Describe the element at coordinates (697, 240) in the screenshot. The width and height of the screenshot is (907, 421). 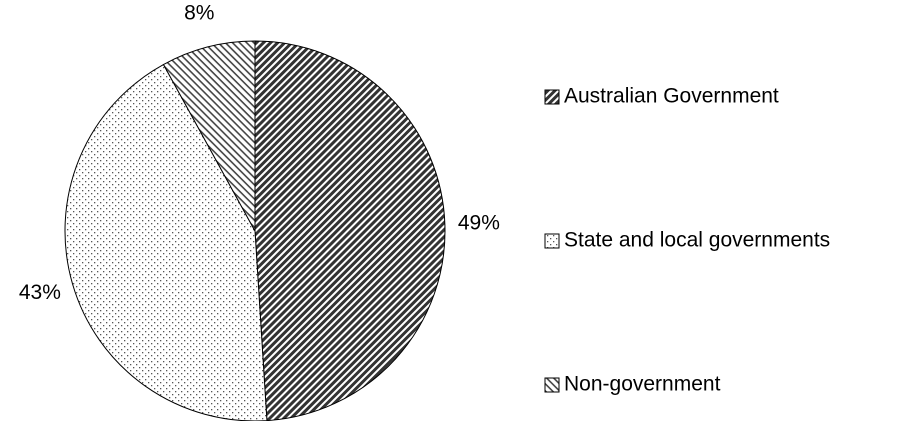
I see `legend-label: State and local governments` at that location.